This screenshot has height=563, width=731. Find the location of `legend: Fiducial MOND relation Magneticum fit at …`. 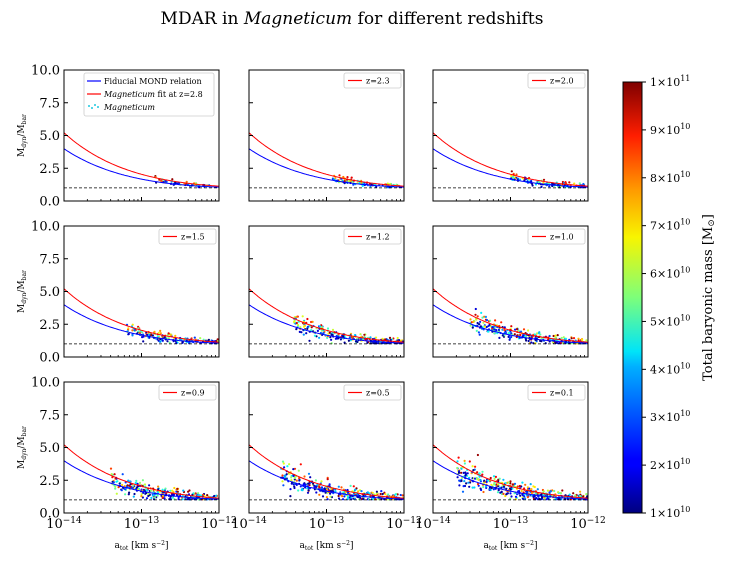

legend: Fiducial MOND relation Magneticum fit at … is located at coordinates (149, 94).